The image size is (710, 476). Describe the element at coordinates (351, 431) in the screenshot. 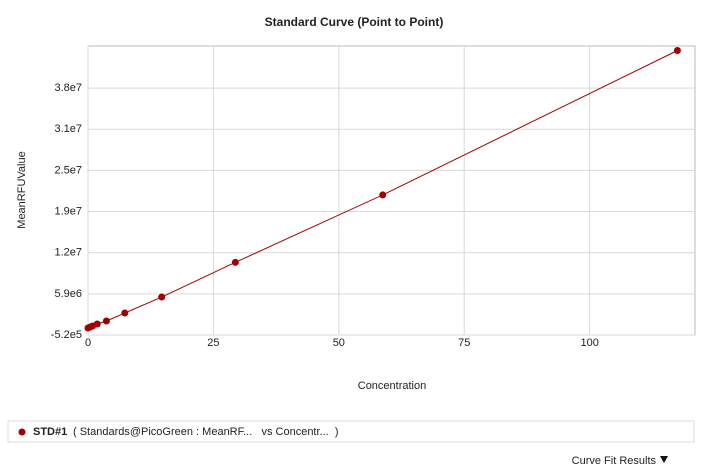

I see `legend-box` at that location.